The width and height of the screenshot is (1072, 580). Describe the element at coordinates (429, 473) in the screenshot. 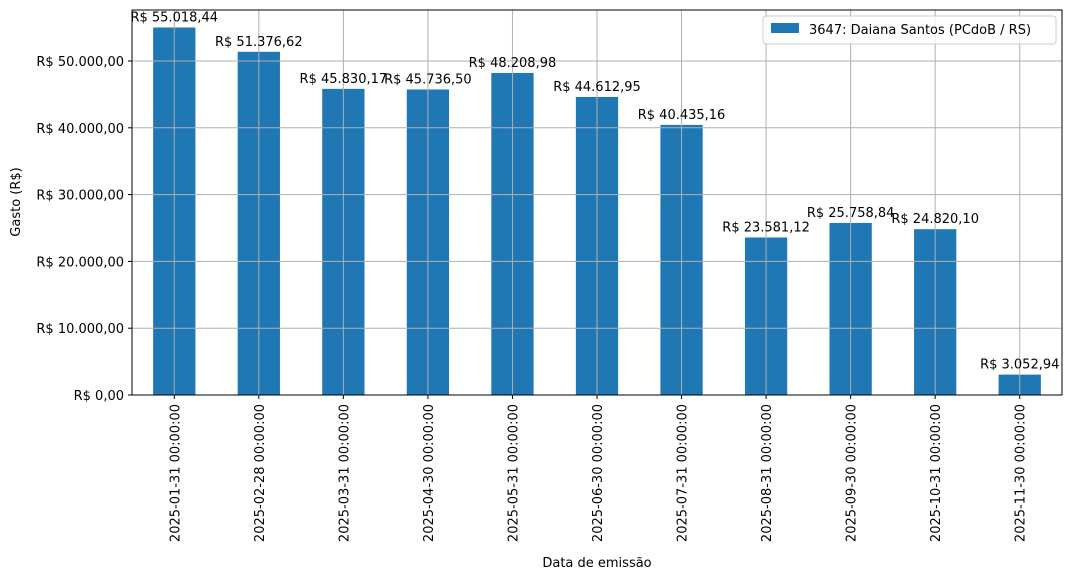

I see `x-tick-label: 2025-04-30 00:00:00` at that location.